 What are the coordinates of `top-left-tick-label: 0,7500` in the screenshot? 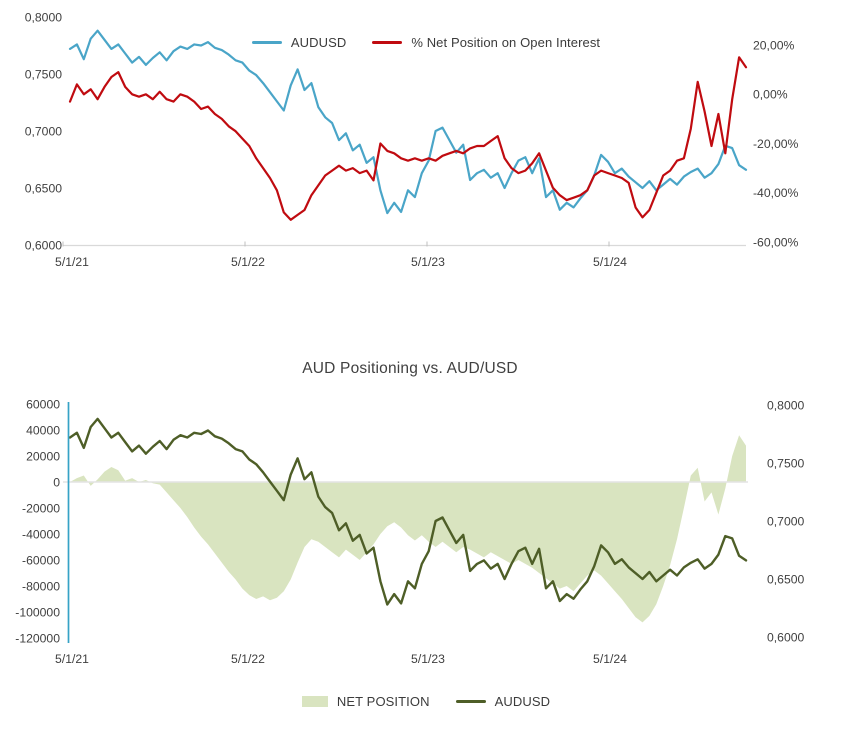 It's located at (43, 74).